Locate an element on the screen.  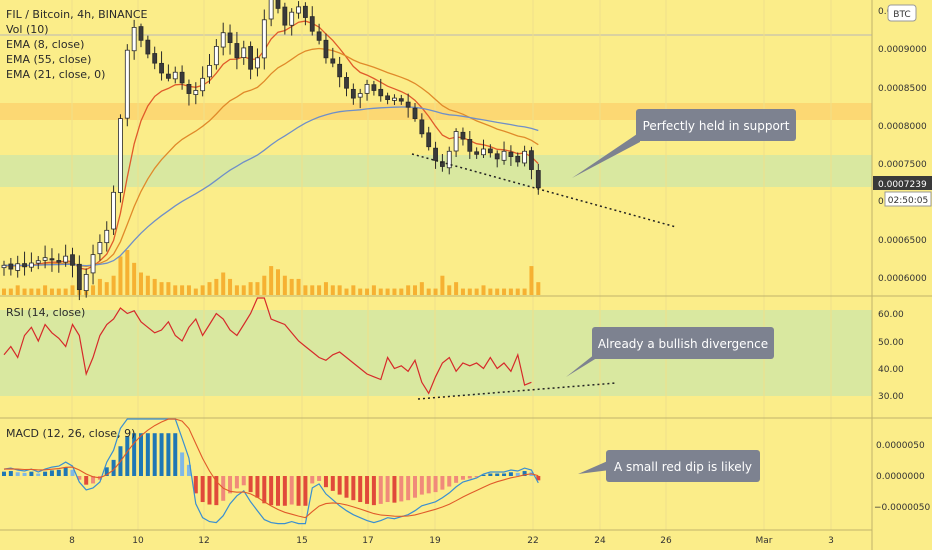
callout-support-box is located at coordinates (716, 125).